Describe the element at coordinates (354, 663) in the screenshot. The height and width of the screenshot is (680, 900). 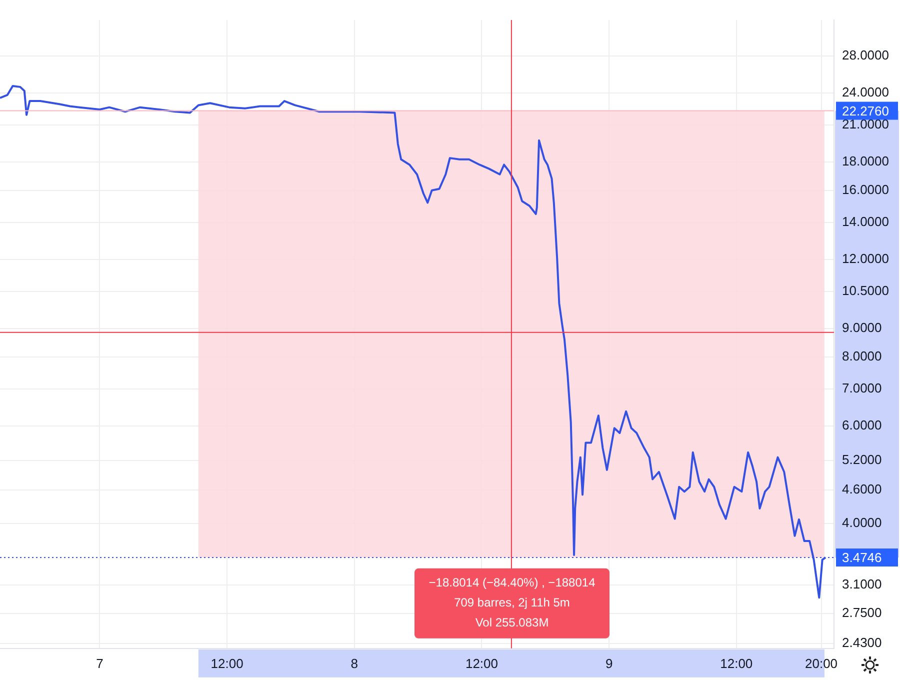
I see `x-tick-label: 8` at that location.